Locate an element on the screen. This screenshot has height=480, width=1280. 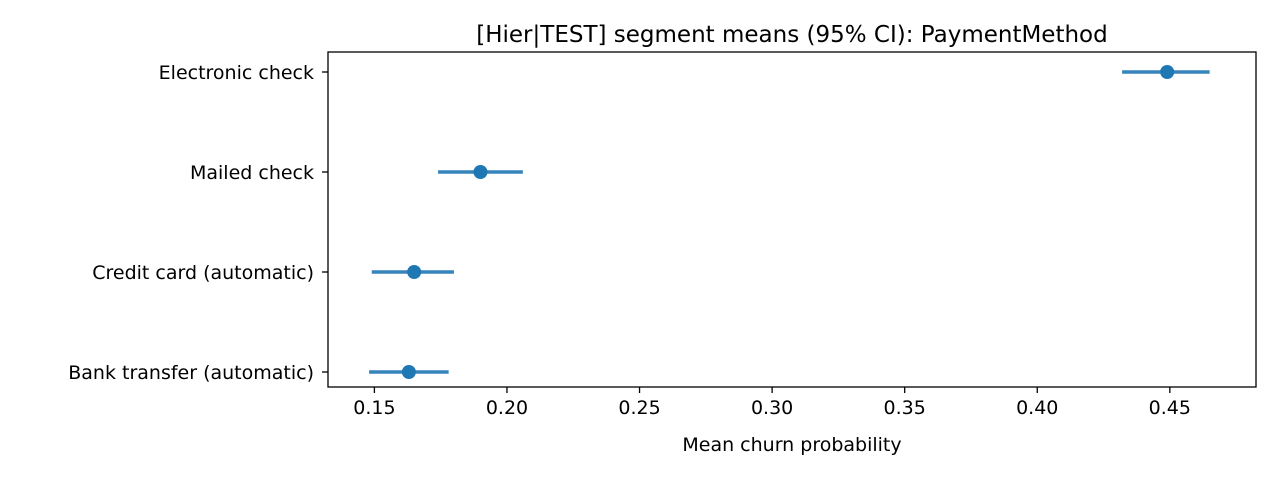
x-tick-label: 0.40 is located at coordinates (1037, 408).